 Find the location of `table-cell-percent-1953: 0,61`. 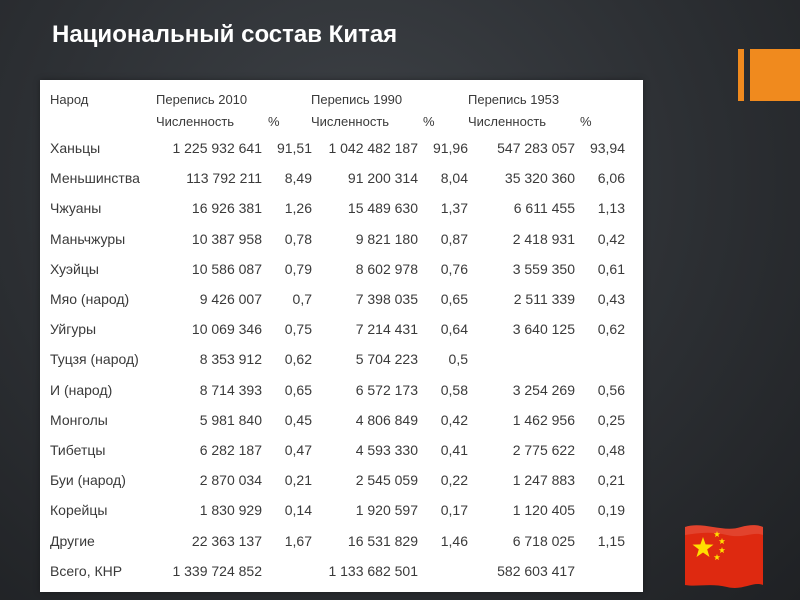

table-cell-percent-1953: 0,61 is located at coordinates (611, 268).